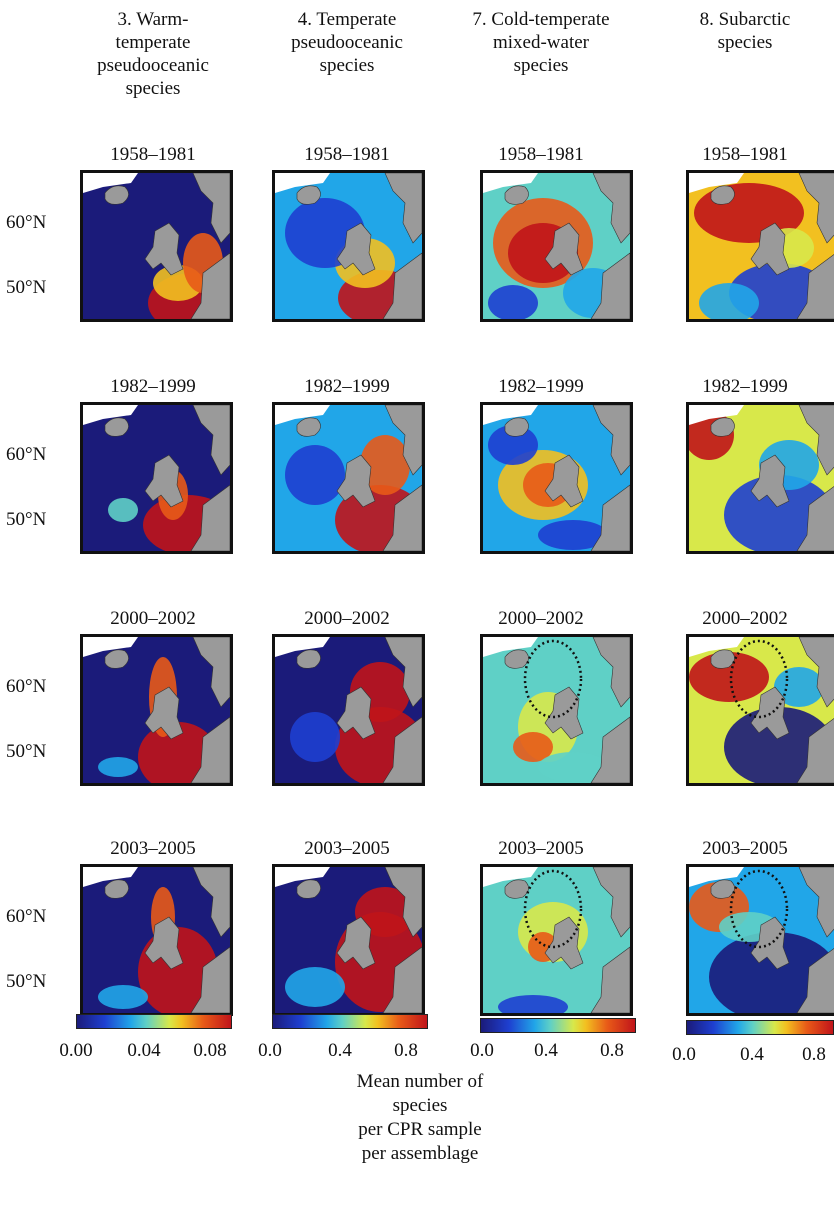 This screenshot has height=1222, width=834. I want to click on column-header-cold-temperate: 7. Cold-temperate mixed-water species, so click(541, 42).